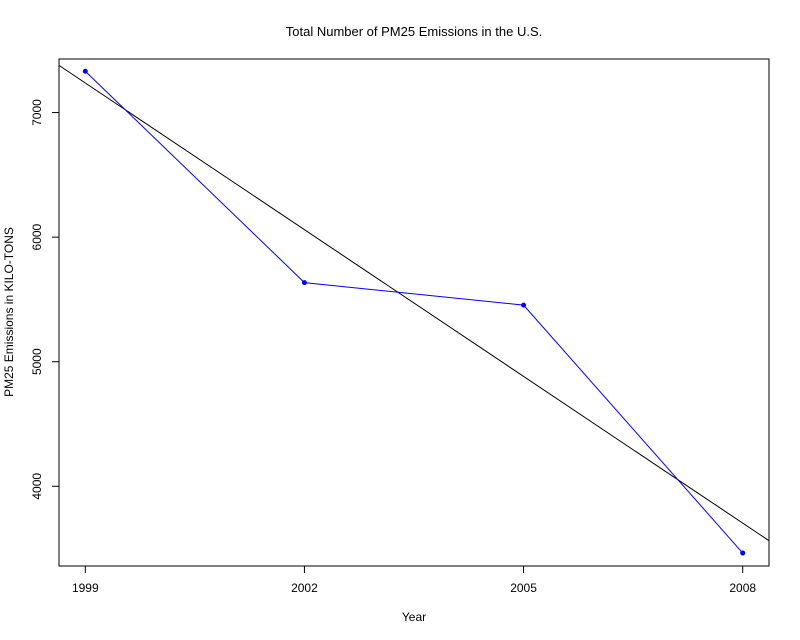  Describe the element at coordinates (414, 580) in the screenshot. I see `x-axis: 1999 2002 2005 2008` at that location.